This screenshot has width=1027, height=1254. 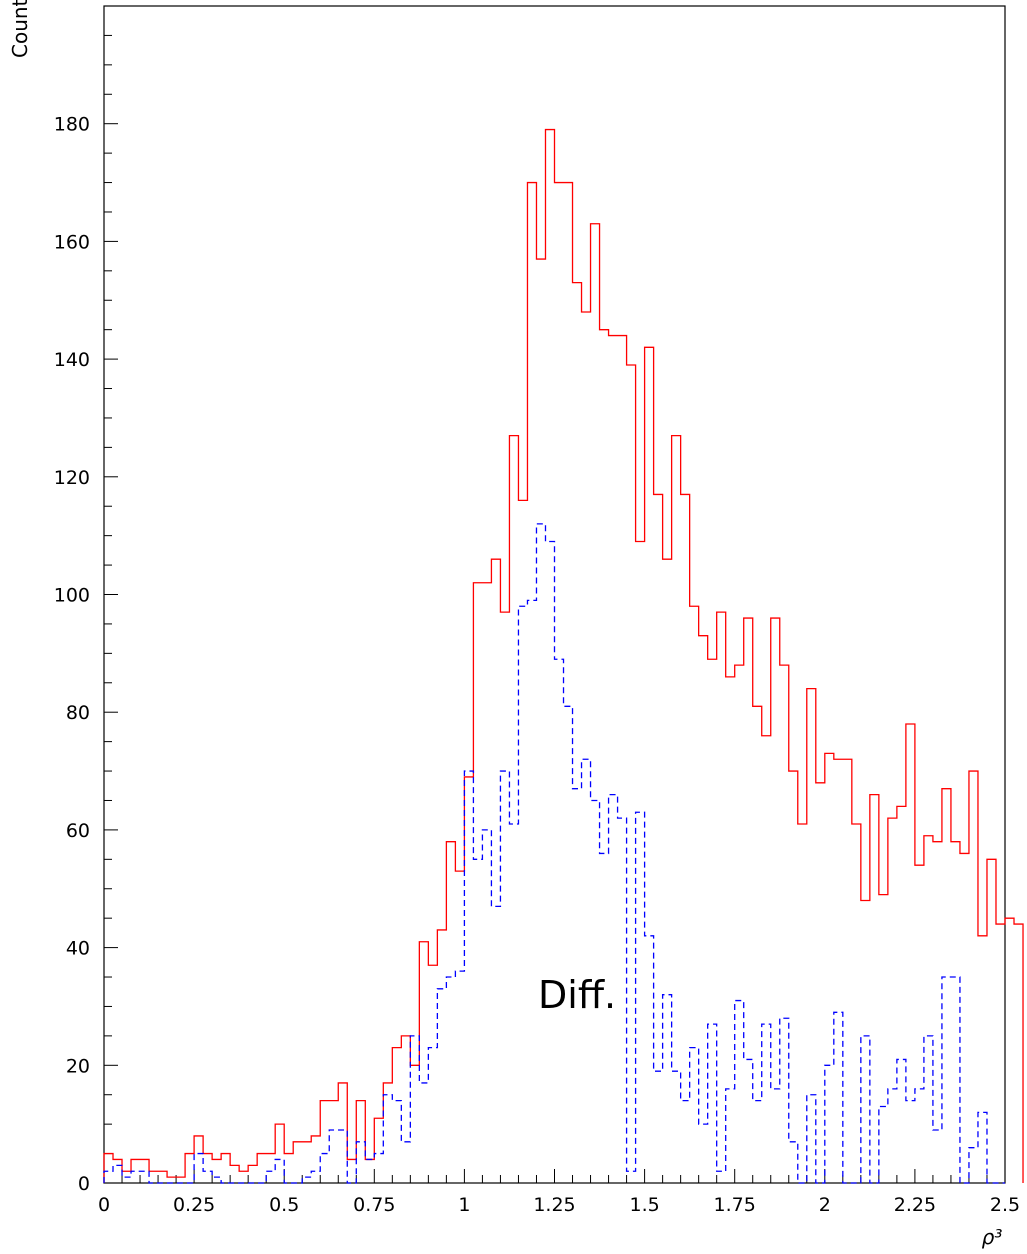 I want to click on y-tick-label: 180, so click(x=72, y=125).